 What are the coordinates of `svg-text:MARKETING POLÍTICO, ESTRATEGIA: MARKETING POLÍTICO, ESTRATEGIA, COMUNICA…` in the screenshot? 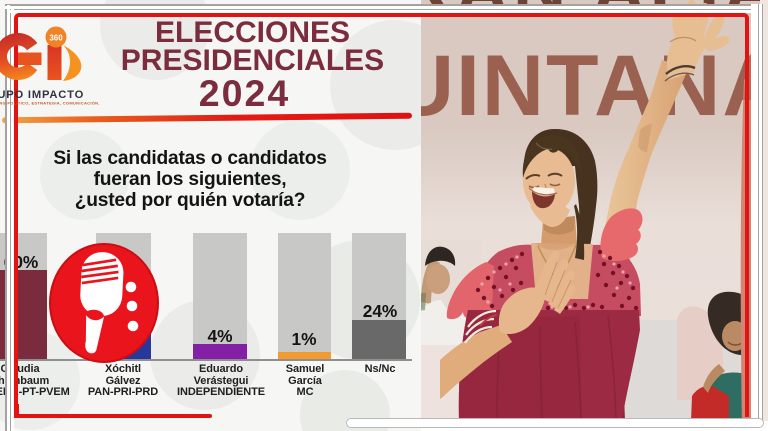 It's located at (50, 103).